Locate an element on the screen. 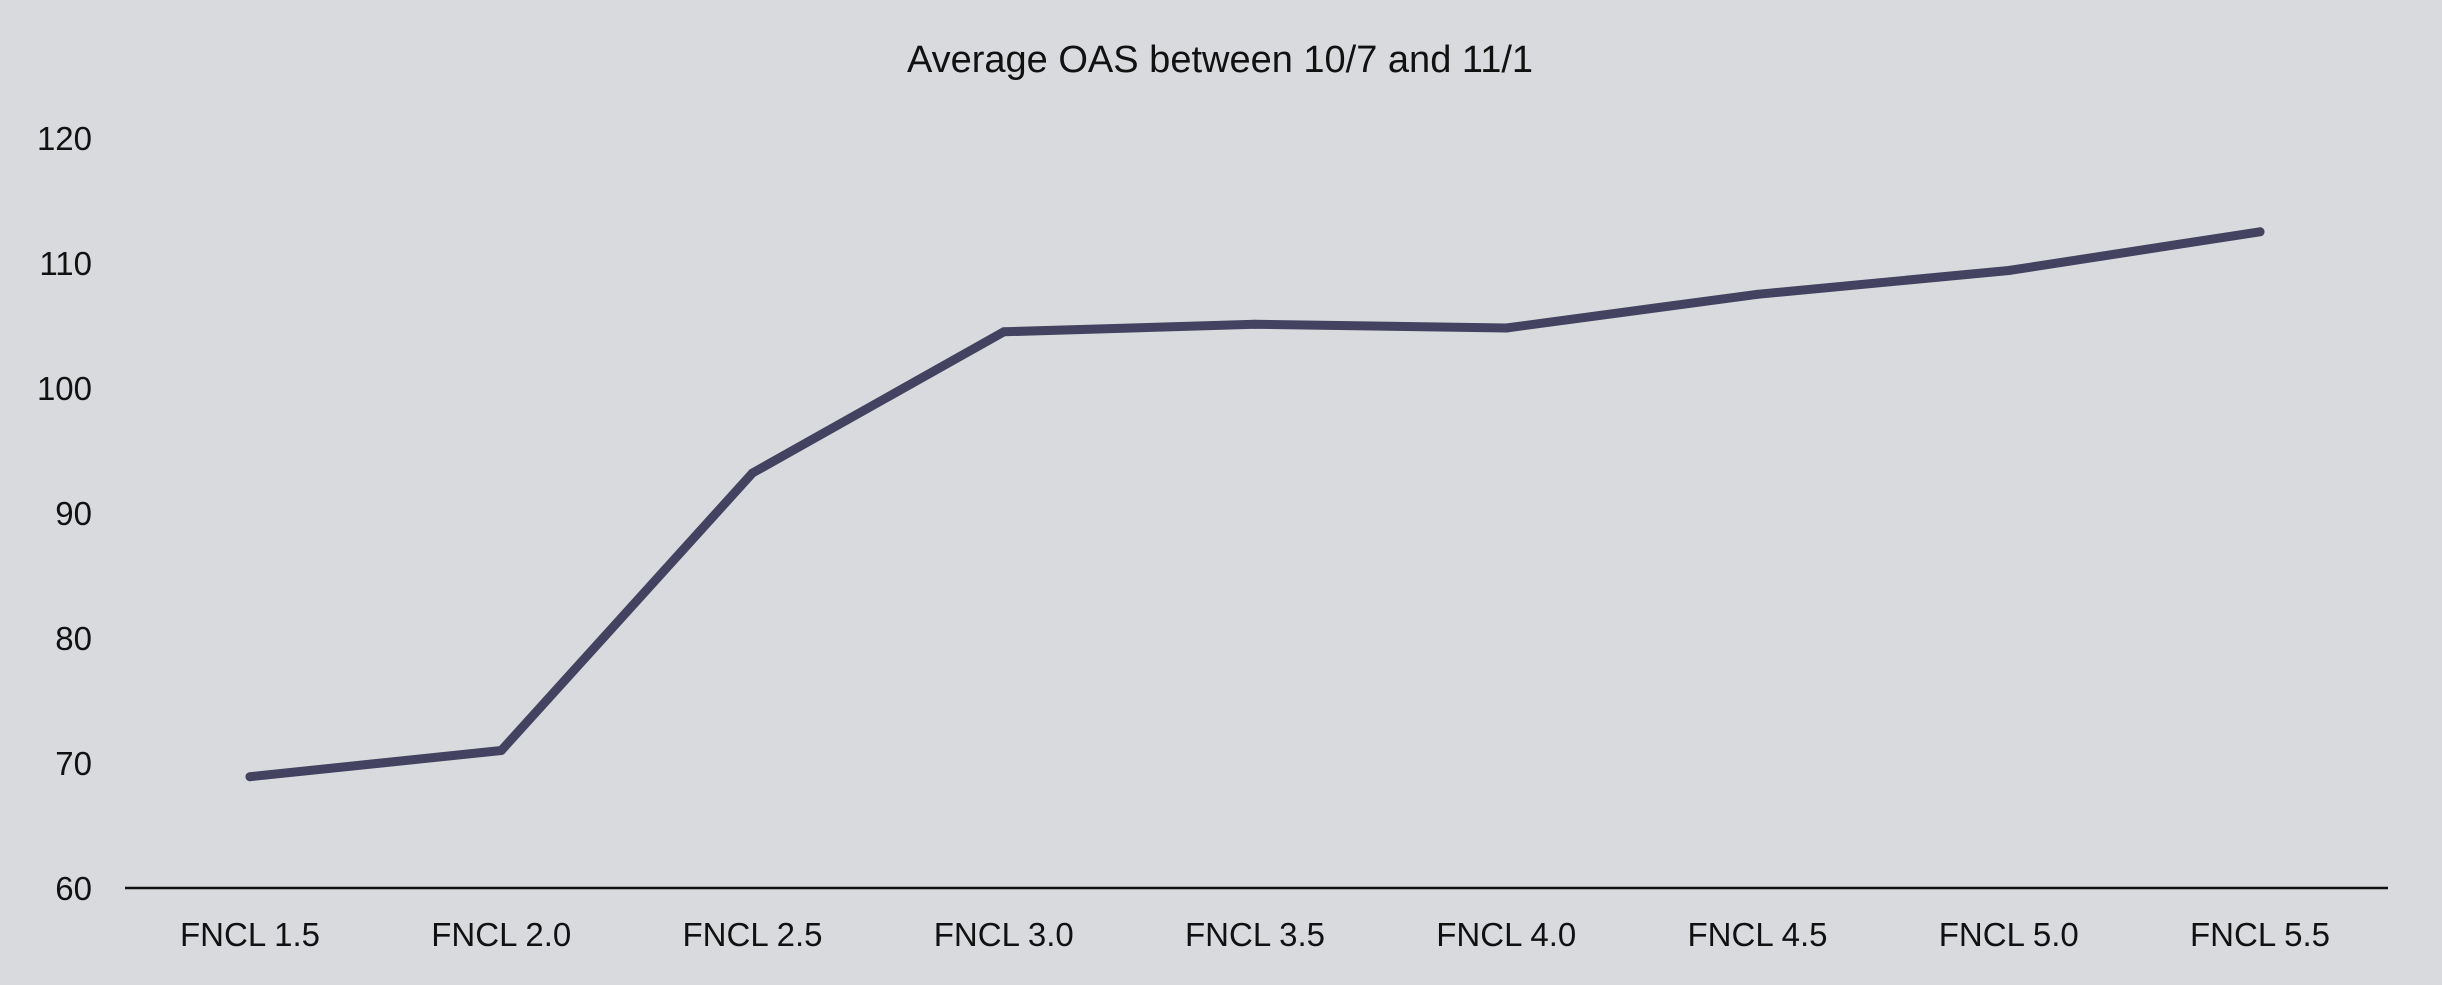 The image size is (2442, 985). y-tick-label: 80 is located at coordinates (73, 638).